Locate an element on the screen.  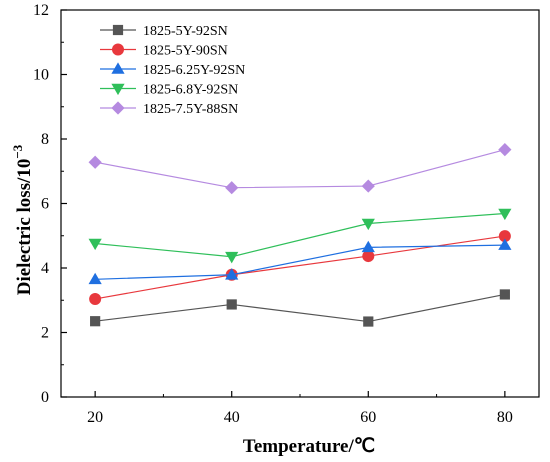
legend-item: 1825-6.8Y-92SN is located at coordinates (169, 90).